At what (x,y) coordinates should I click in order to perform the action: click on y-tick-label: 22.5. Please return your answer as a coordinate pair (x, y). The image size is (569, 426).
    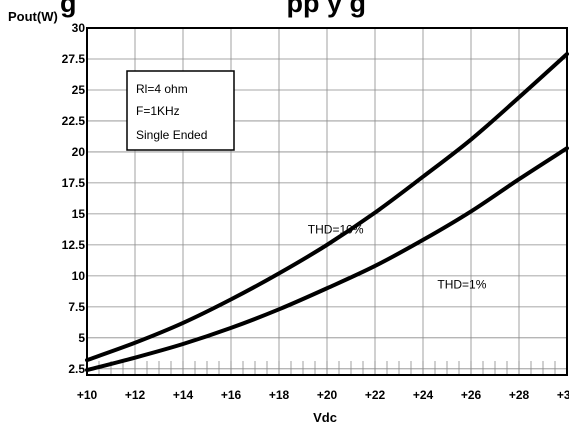
    Looking at the image, I should click on (74, 121).